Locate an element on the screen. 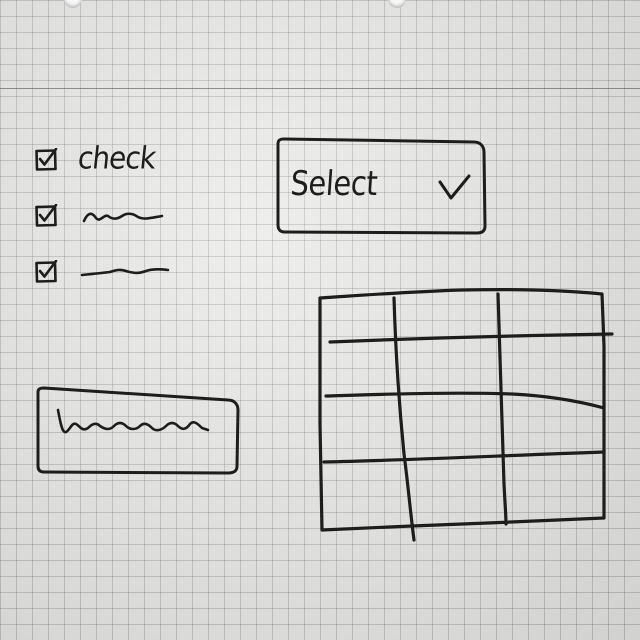 This screenshot has height=640, width=640. select-label: Select is located at coordinates (334, 184).